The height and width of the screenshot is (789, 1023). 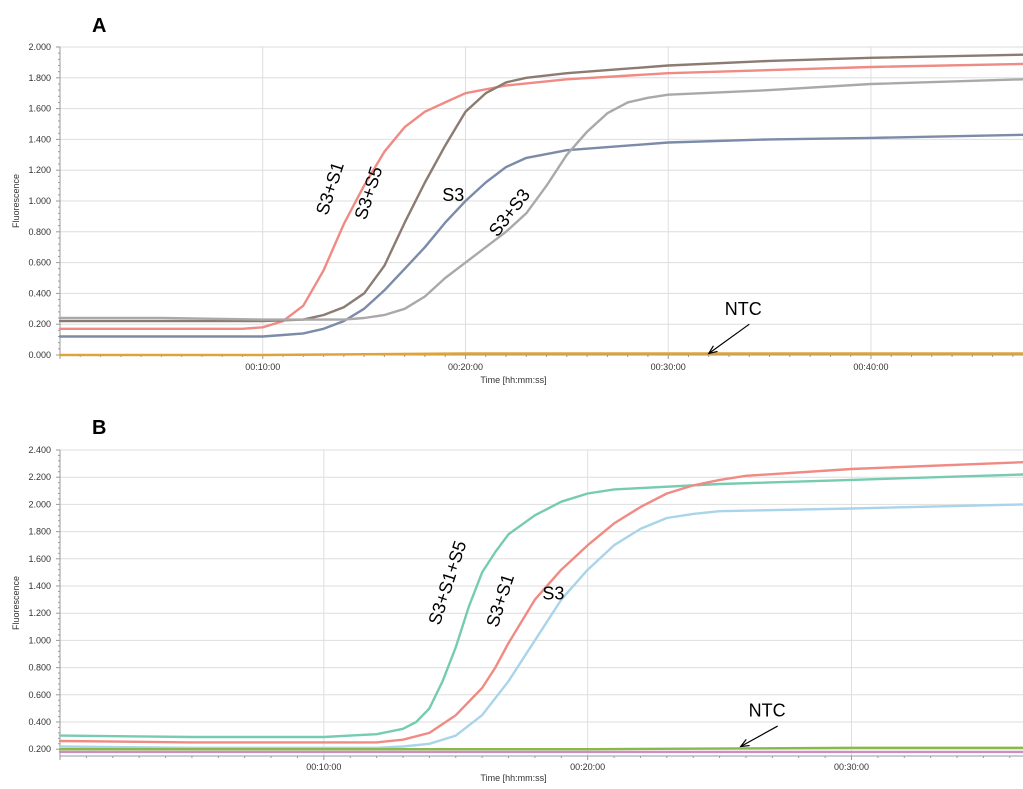 What do you see at coordinates (39, 477) in the screenshot?
I see `y-tick-label: 2.200` at bounding box center [39, 477].